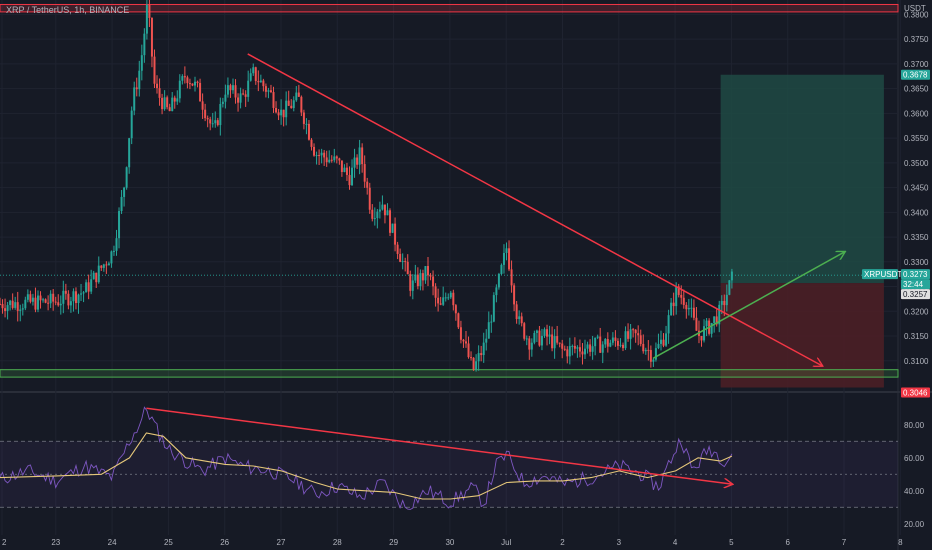  I want to click on y-tick-label: 0.3350, so click(916, 237).